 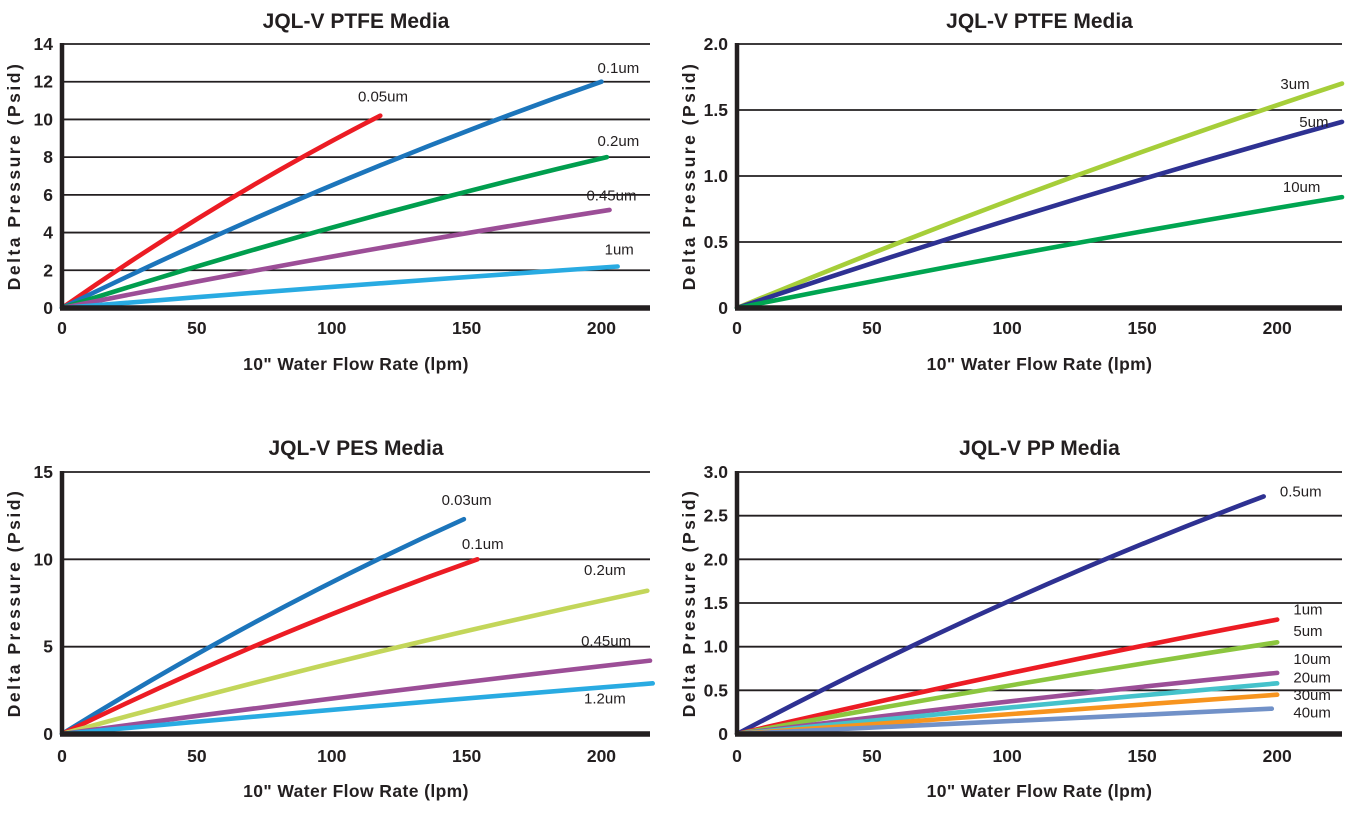 What do you see at coordinates (48, 270) in the screenshot?
I see `y-tick-label: 2` at bounding box center [48, 270].